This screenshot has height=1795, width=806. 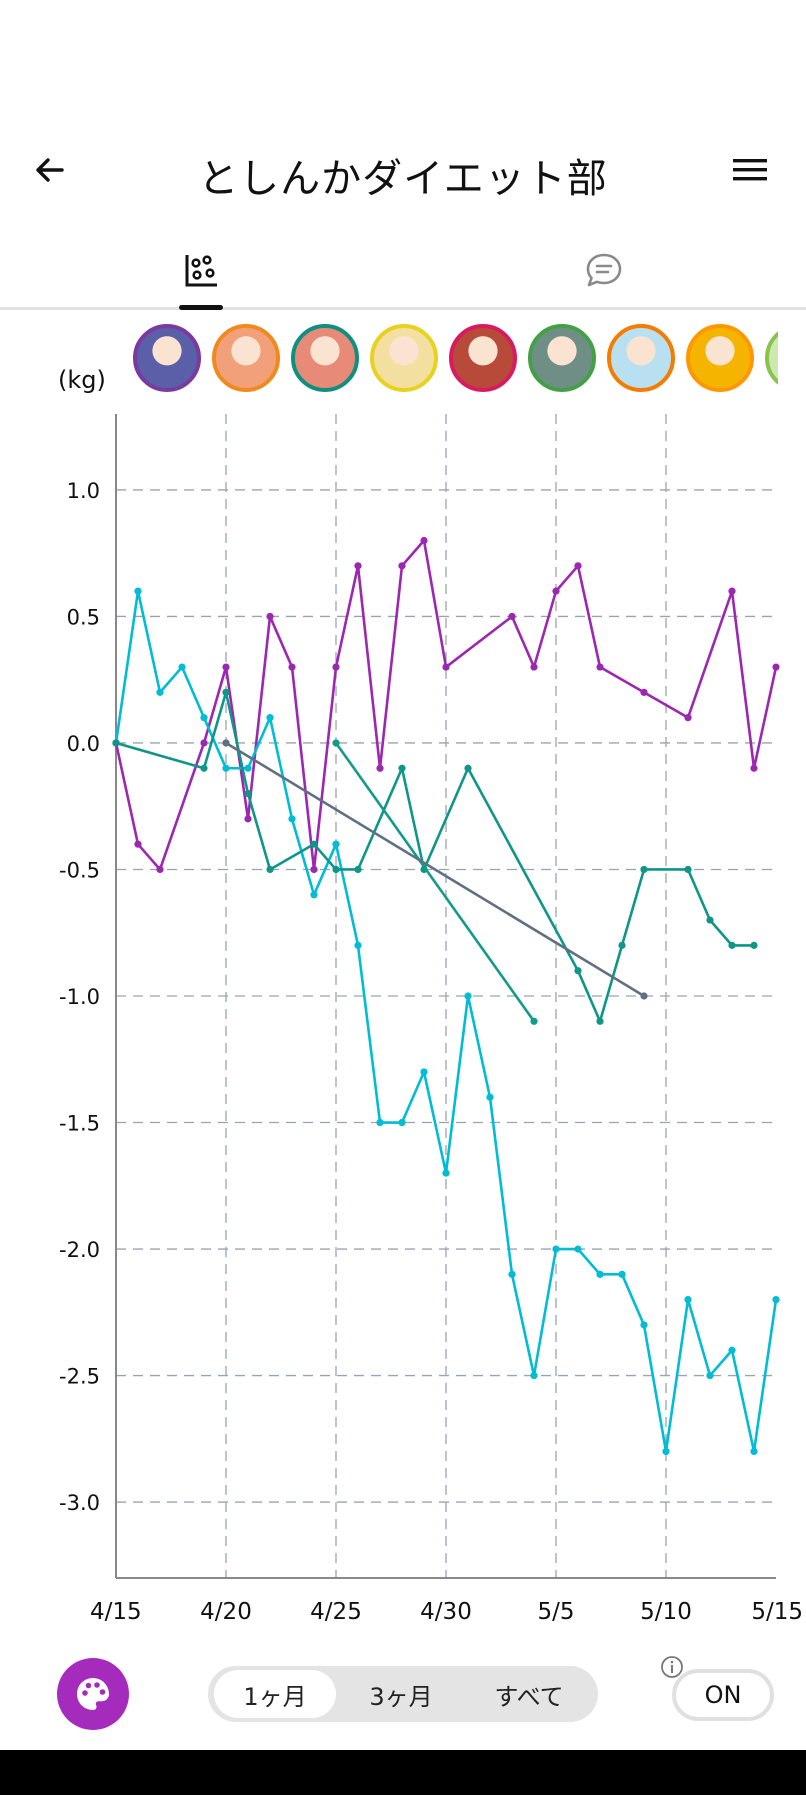 I want to click on tab-chat, so click(x=604, y=271).